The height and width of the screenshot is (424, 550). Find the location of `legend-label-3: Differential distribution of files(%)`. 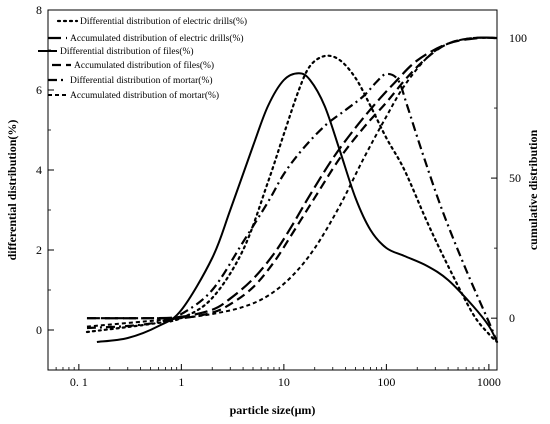

legend-label-3: Differential distribution of files(%) is located at coordinates (127, 51).